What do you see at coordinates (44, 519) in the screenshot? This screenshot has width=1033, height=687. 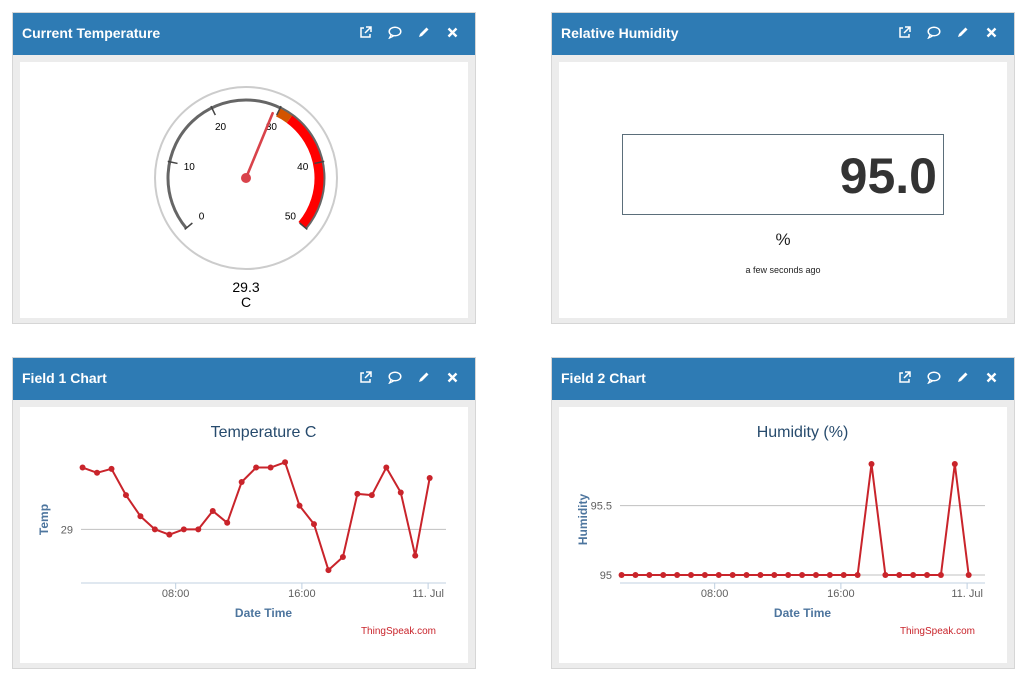 I see `y-axis-title: Temp` at bounding box center [44, 519].